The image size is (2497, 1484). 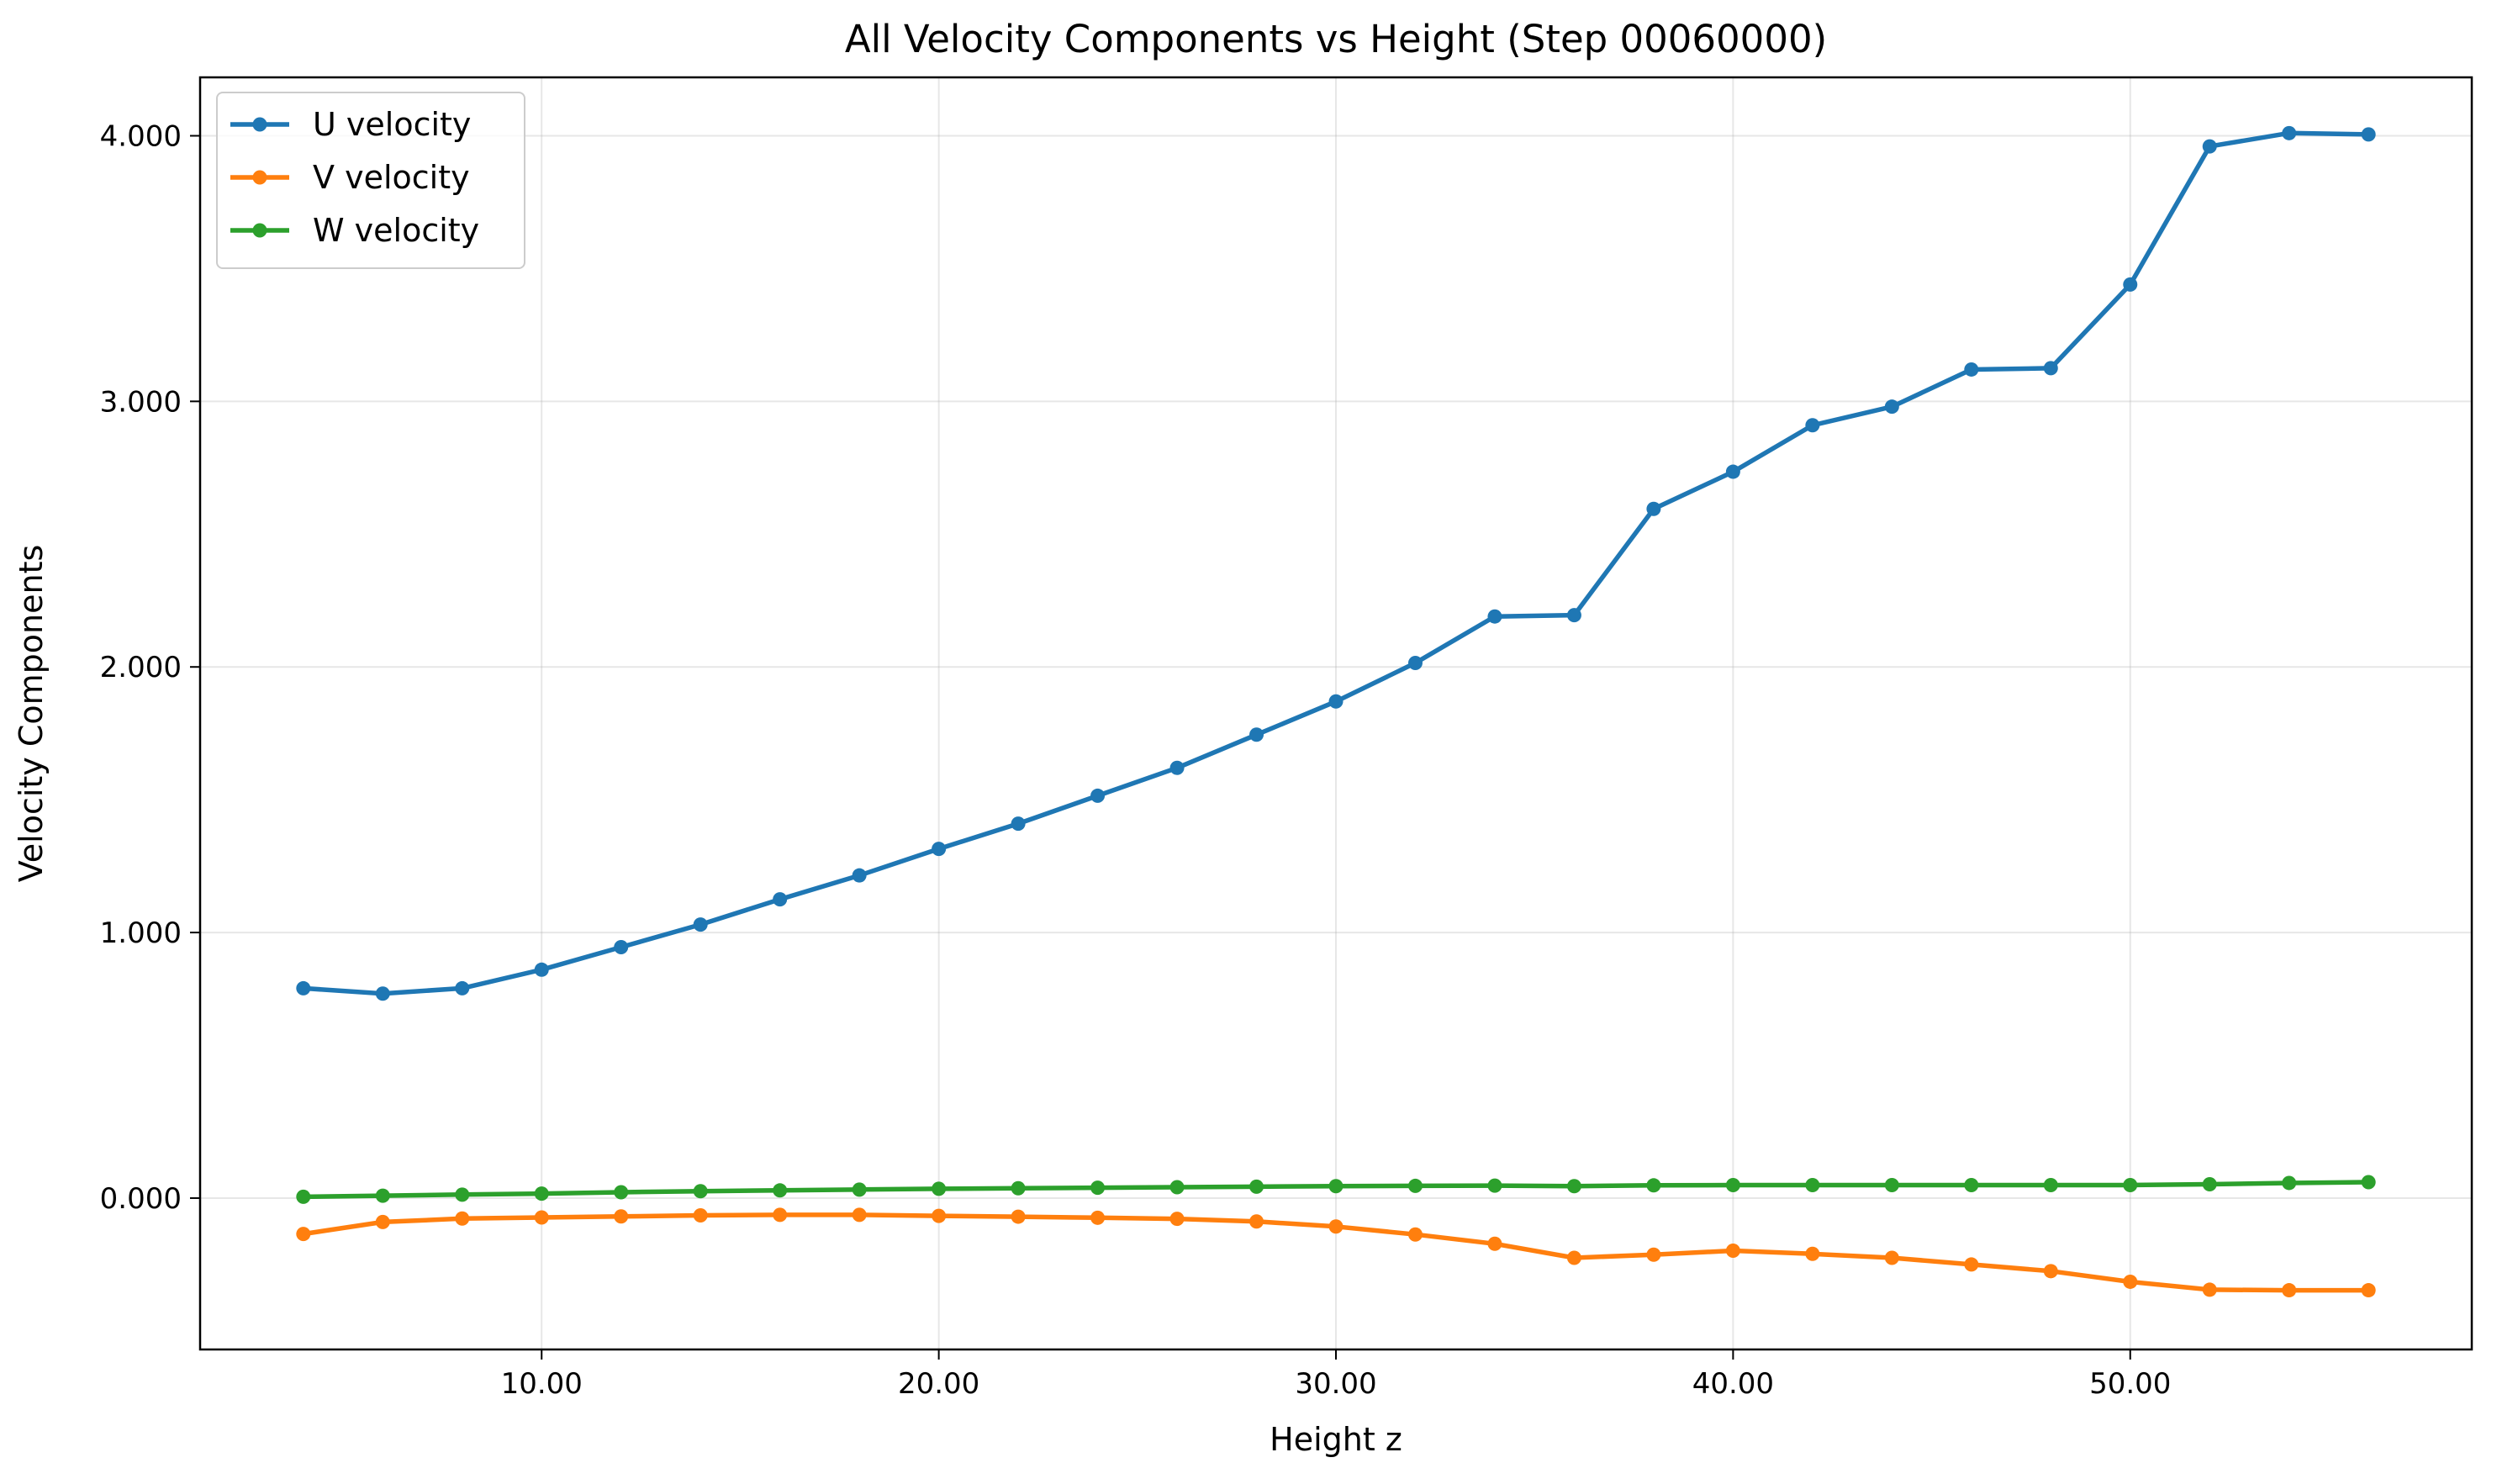 I want to click on legend-swatch-marker-u-velocity, so click(x=259, y=124).